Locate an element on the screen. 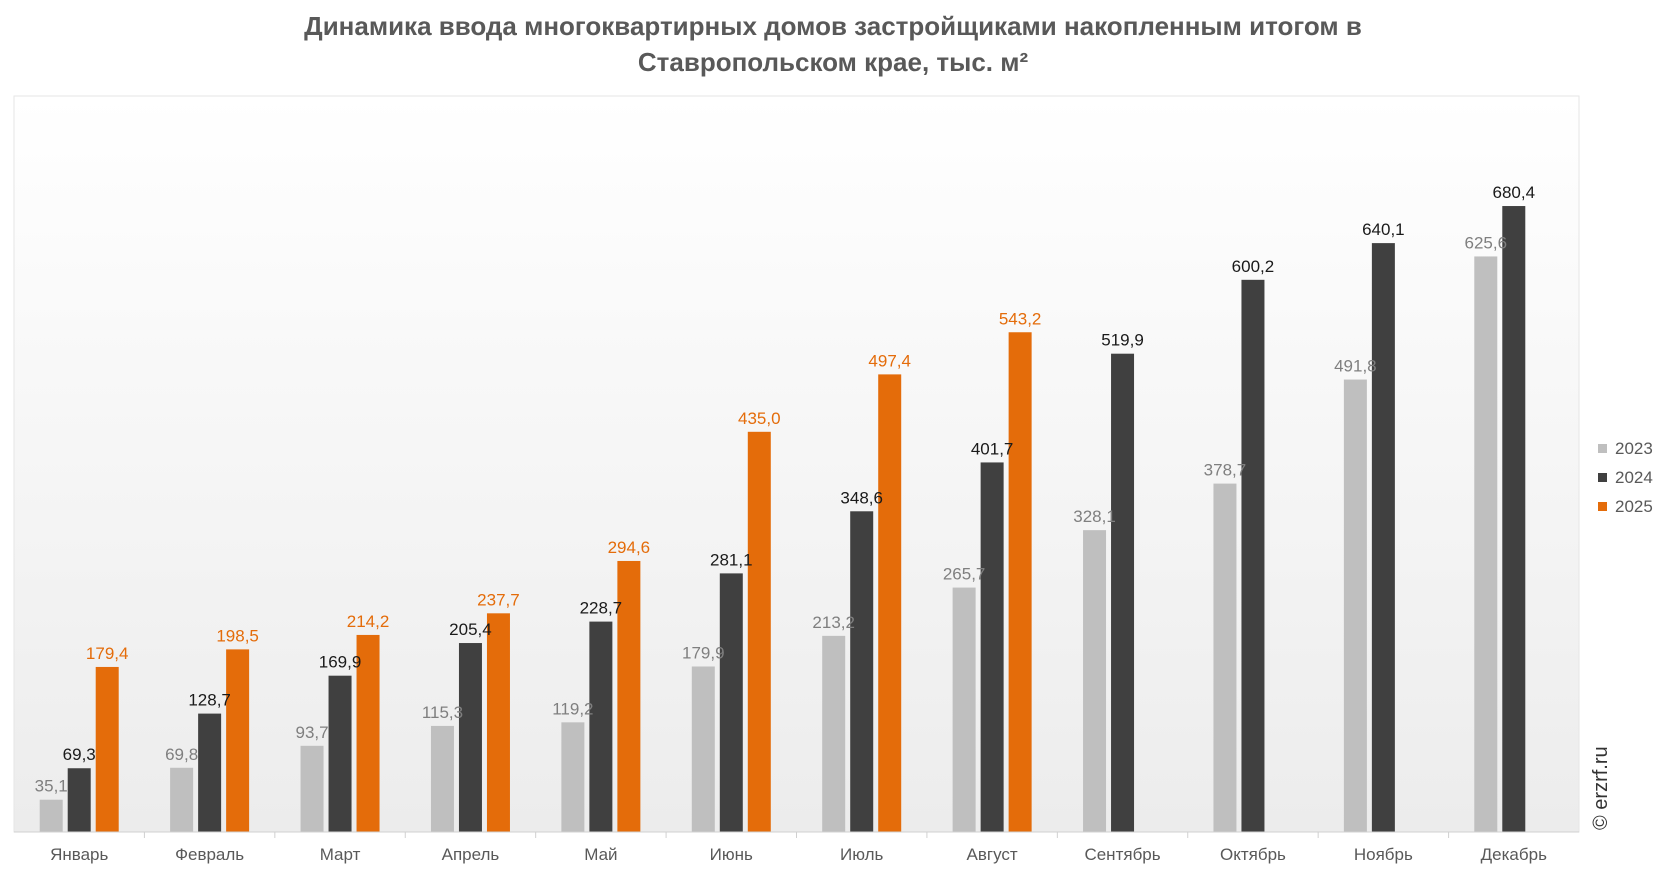 Image resolution: width=1666 pixels, height=872 pixels. x-tick-label: Июнь is located at coordinates (731, 854).